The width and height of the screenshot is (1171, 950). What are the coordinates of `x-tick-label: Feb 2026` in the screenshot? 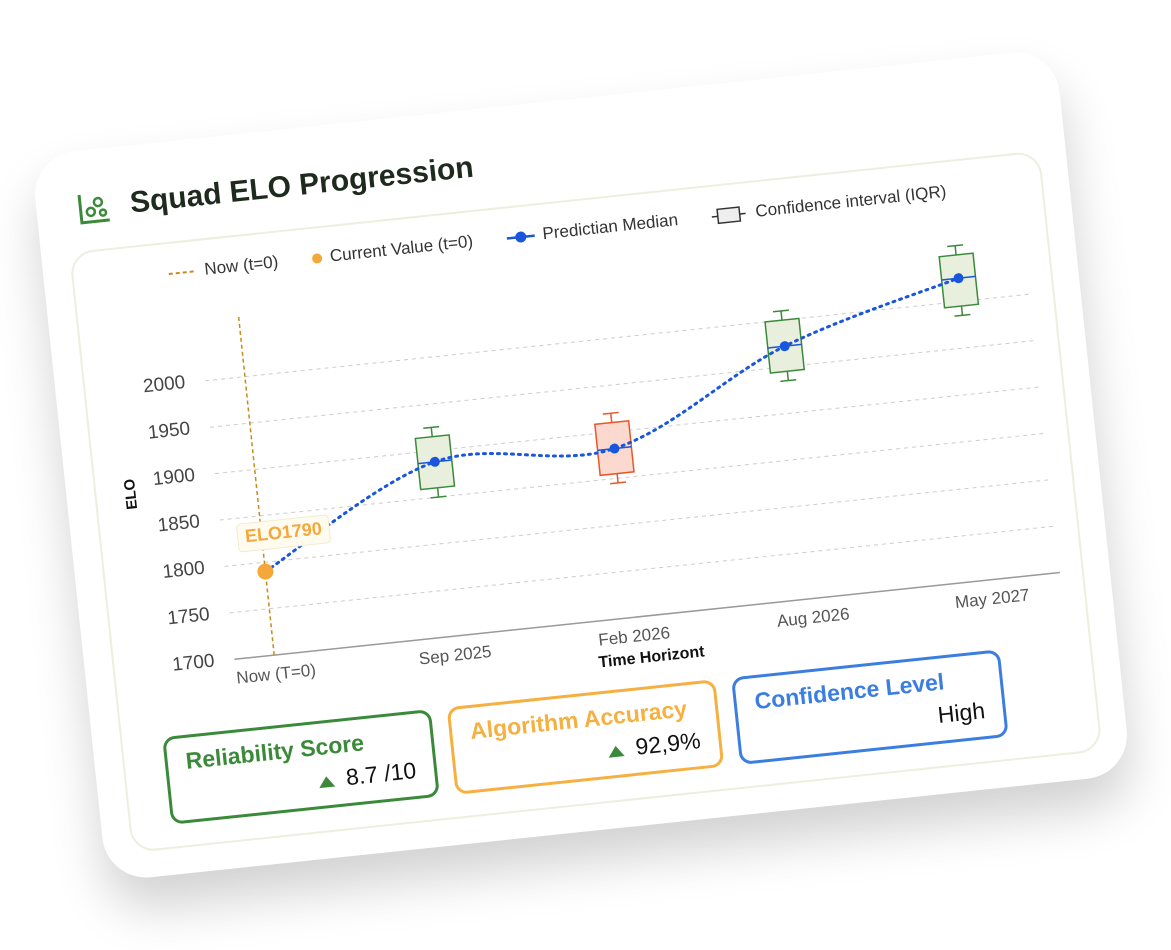 It's located at (633, 636).